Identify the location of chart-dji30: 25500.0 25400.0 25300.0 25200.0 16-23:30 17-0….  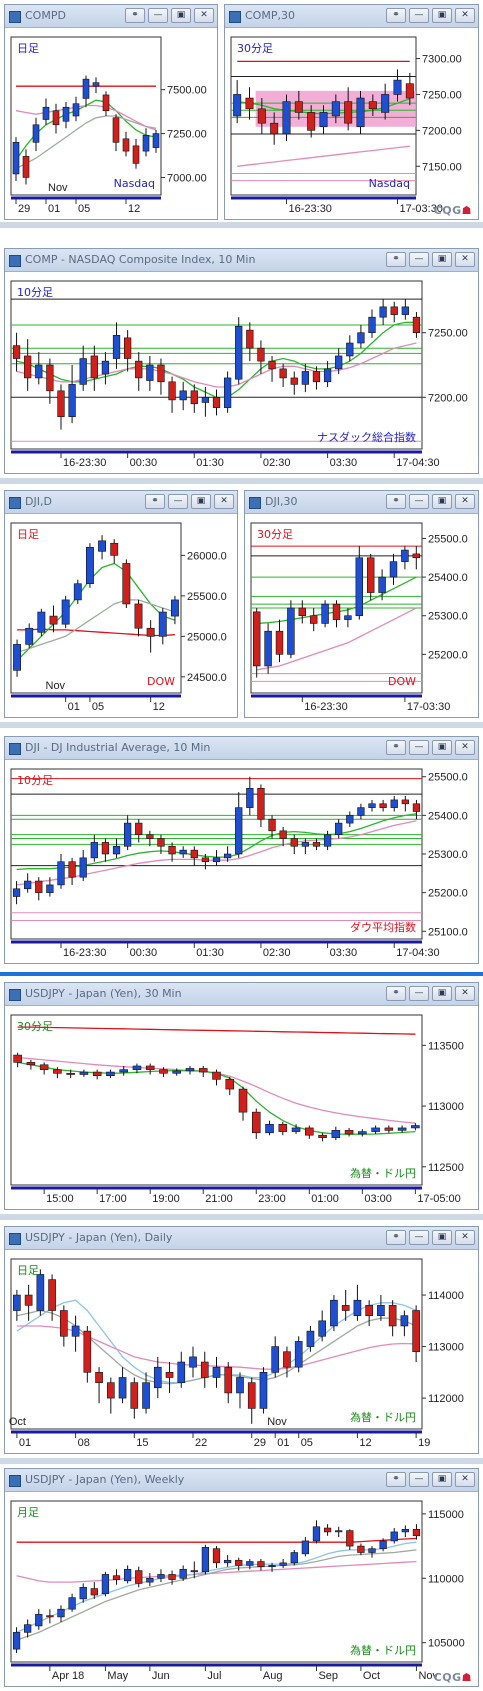
(359, 617).